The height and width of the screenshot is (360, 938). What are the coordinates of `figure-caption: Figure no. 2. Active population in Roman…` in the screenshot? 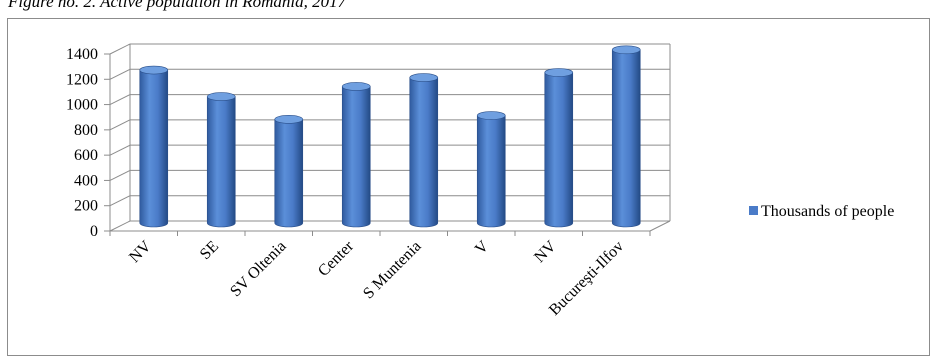 It's located at (177, 5).